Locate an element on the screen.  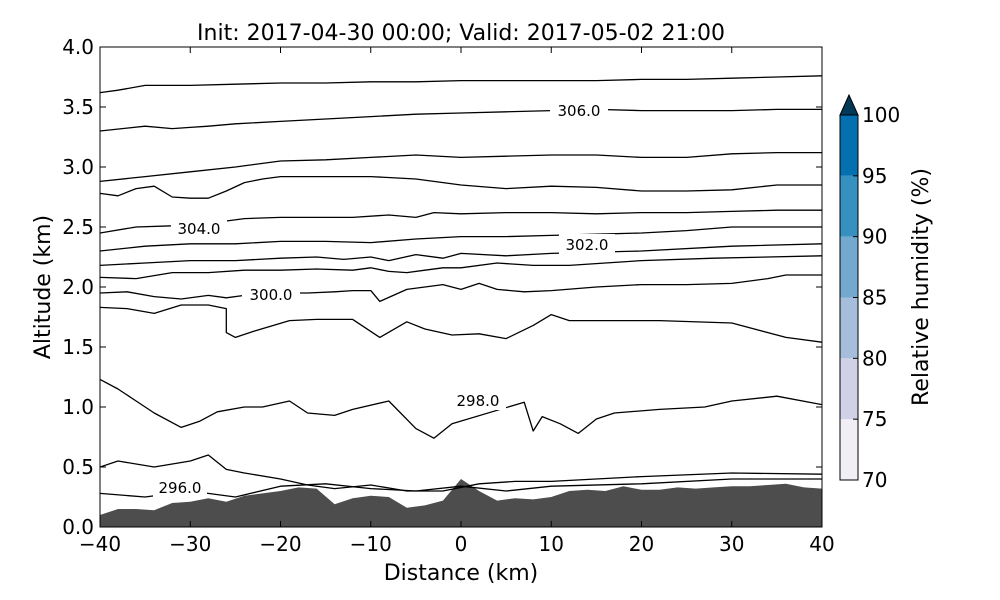
y-tick-label: 1.5 is located at coordinates (78, 347).